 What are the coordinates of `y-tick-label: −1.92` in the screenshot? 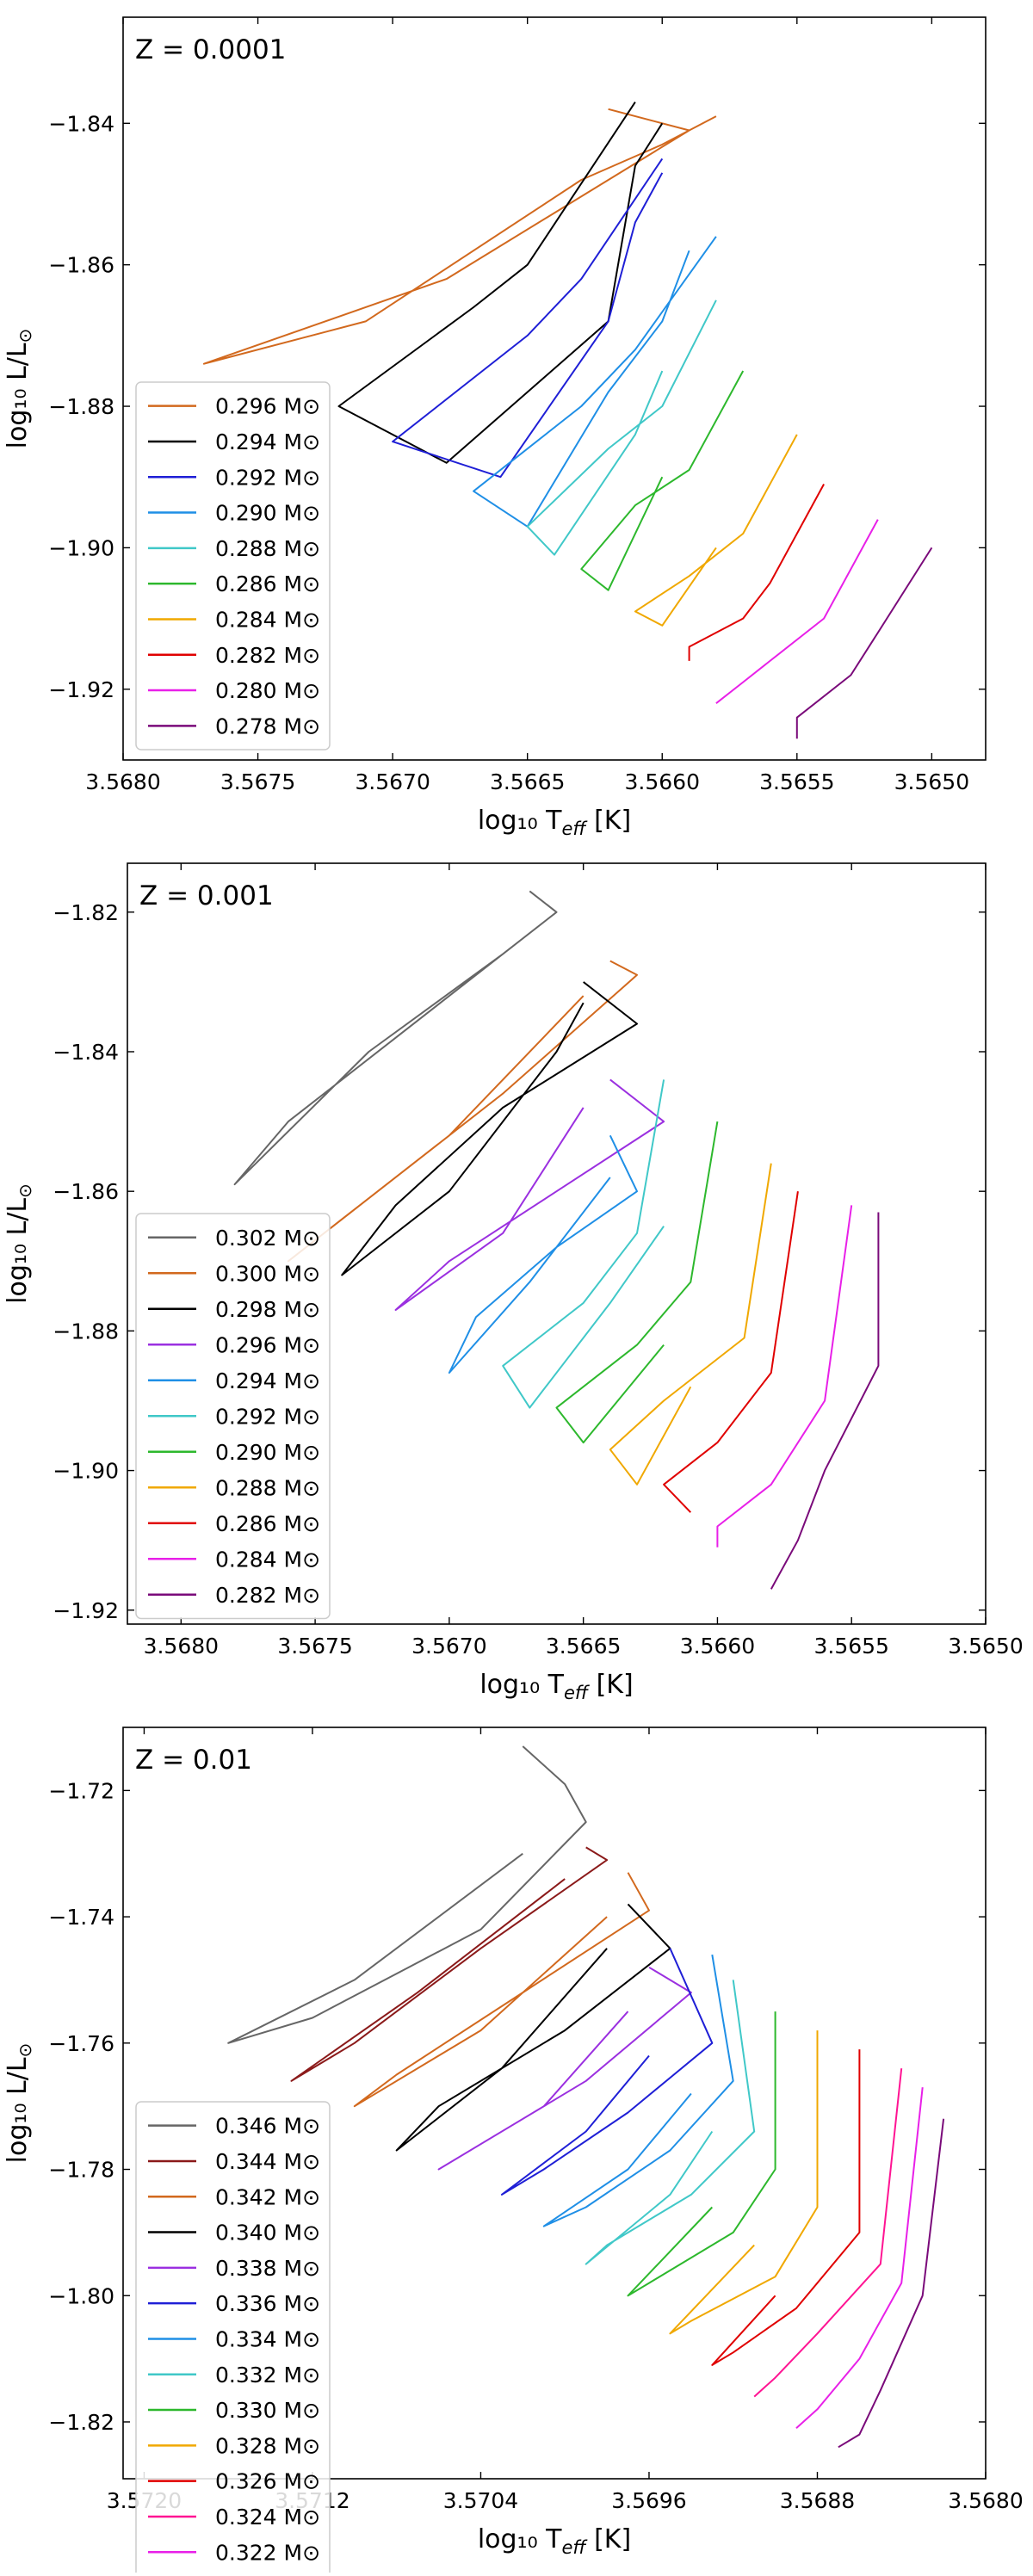 It's located at (81, 689).